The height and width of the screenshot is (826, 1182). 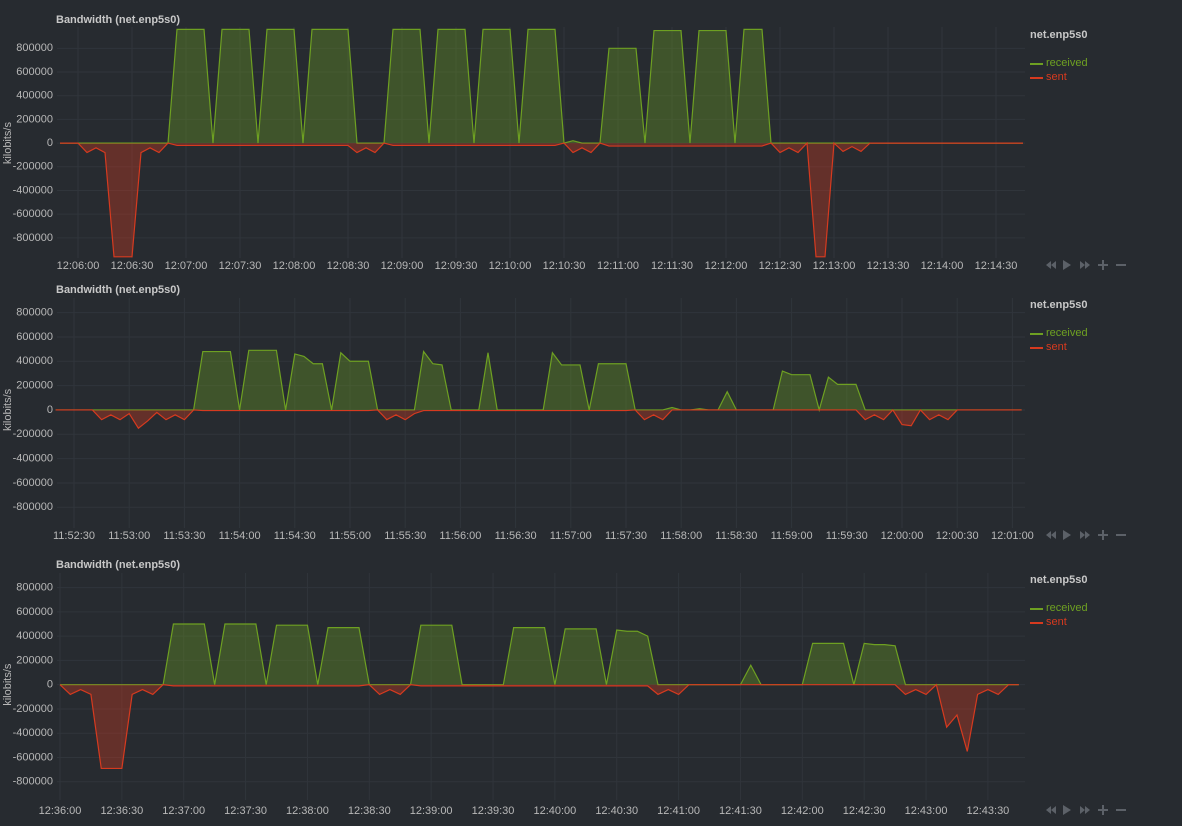 I want to click on x-tick-label: 12:41:00, so click(x=678, y=811).